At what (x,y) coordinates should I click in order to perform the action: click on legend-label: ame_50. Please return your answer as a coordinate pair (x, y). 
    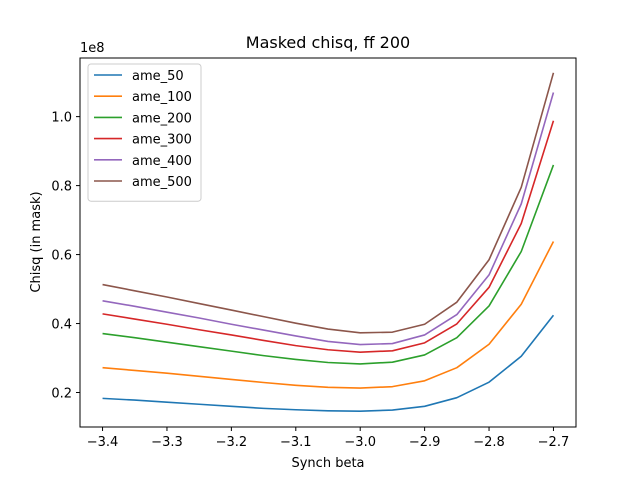
    Looking at the image, I should click on (158, 76).